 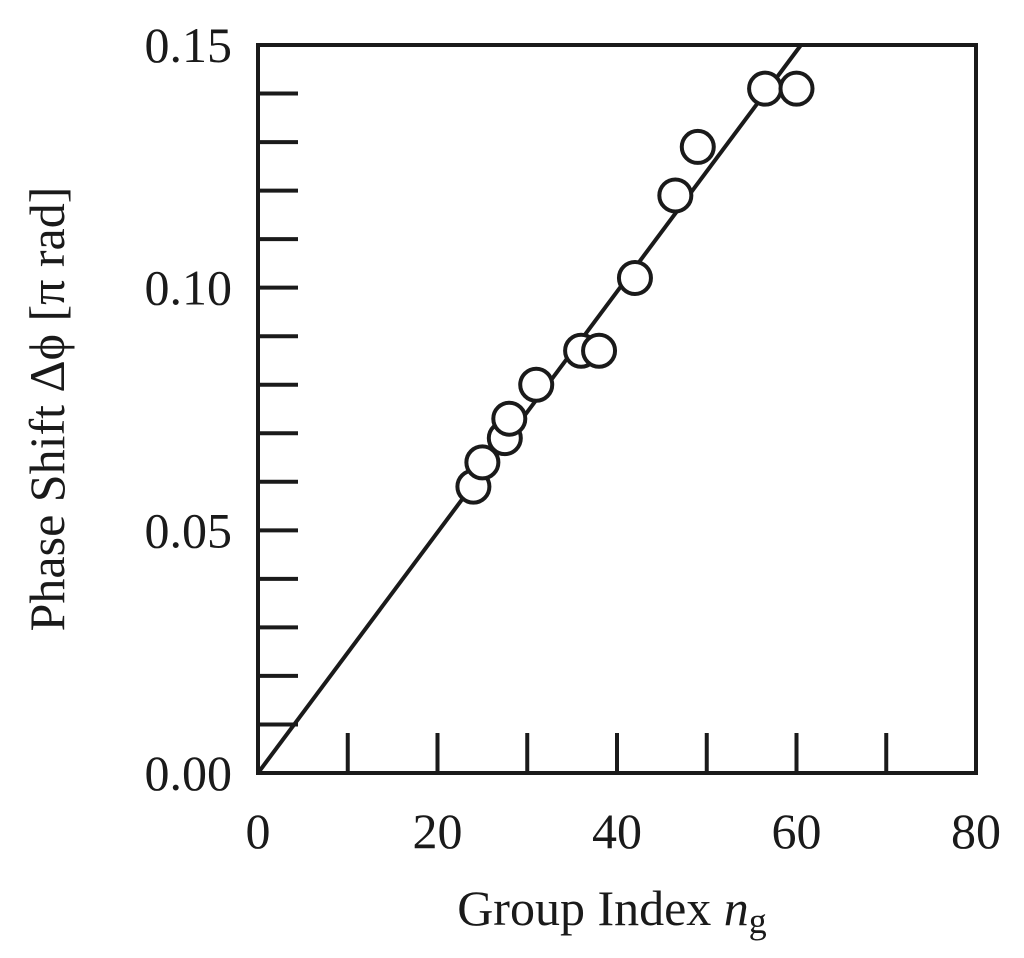 I want to click on y-tick-label: 0.15, so click(x=189, y=45).